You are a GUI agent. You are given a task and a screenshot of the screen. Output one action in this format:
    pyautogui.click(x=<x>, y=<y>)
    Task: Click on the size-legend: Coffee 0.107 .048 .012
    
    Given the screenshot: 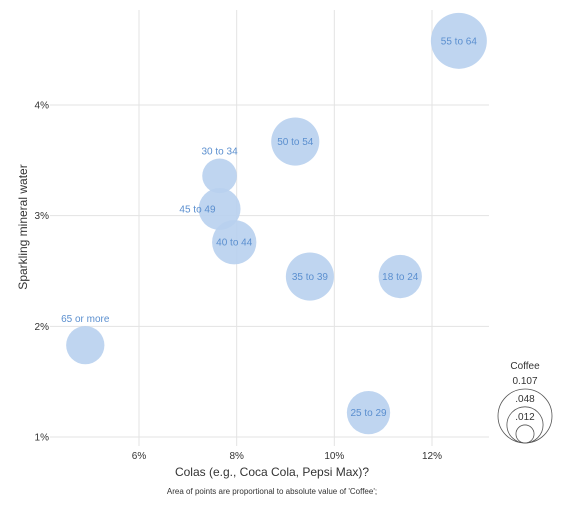 What is the action you would take?
    pyautogui.click(x=525, y=402)
    